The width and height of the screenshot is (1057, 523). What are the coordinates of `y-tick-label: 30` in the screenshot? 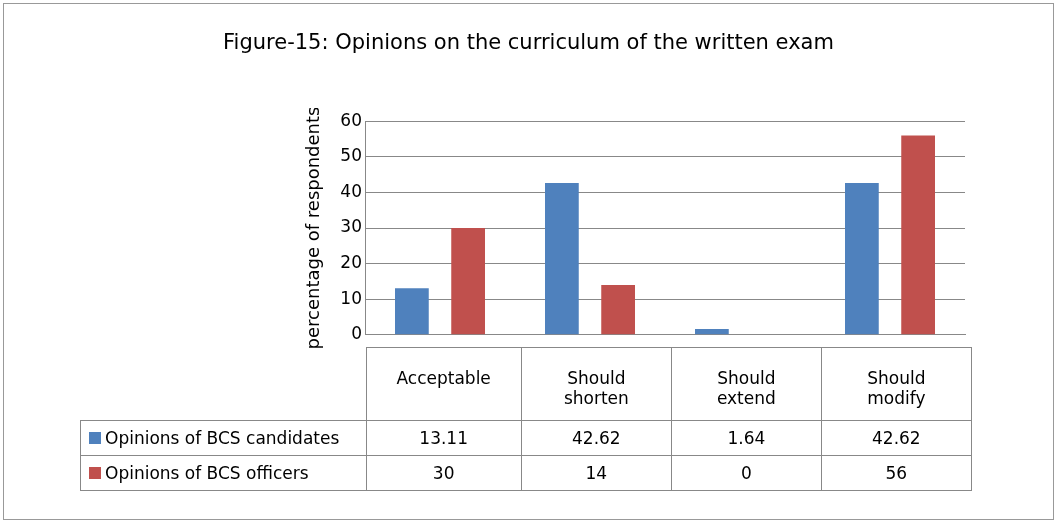 It's located at (351, 226).